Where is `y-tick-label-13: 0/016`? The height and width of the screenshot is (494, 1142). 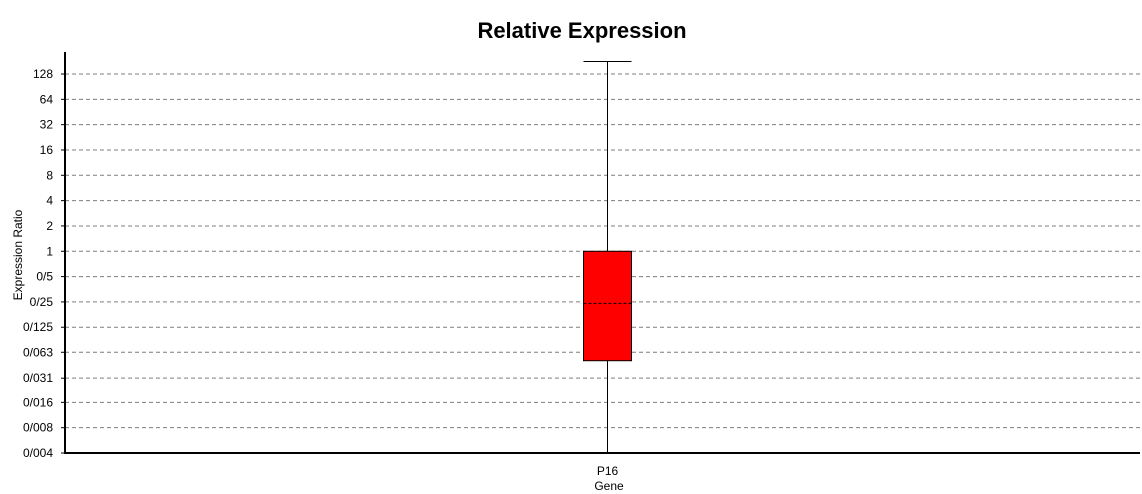
y-tick-label-13: 0/016 is located at coordinates (38, 402).